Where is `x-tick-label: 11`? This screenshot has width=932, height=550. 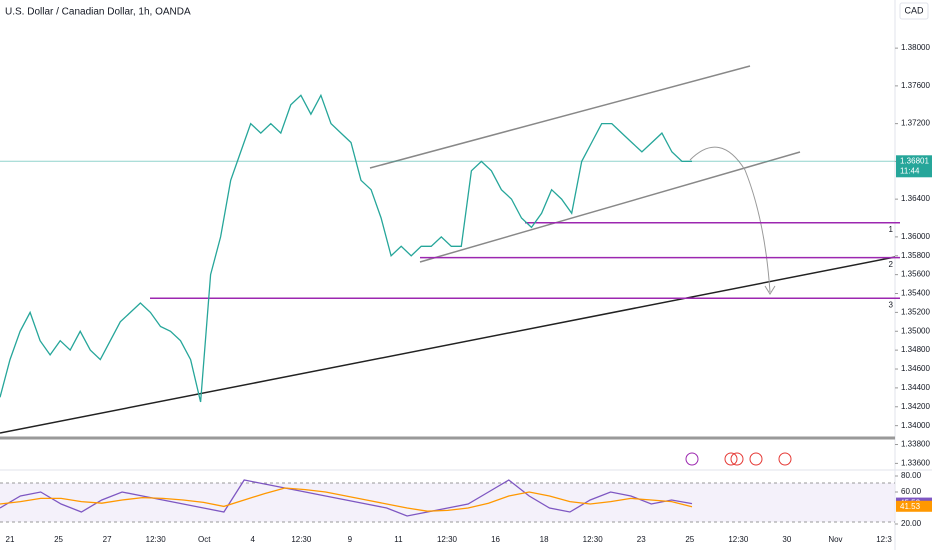
x-tick-label: 11 is located at coordinates (398, 539).